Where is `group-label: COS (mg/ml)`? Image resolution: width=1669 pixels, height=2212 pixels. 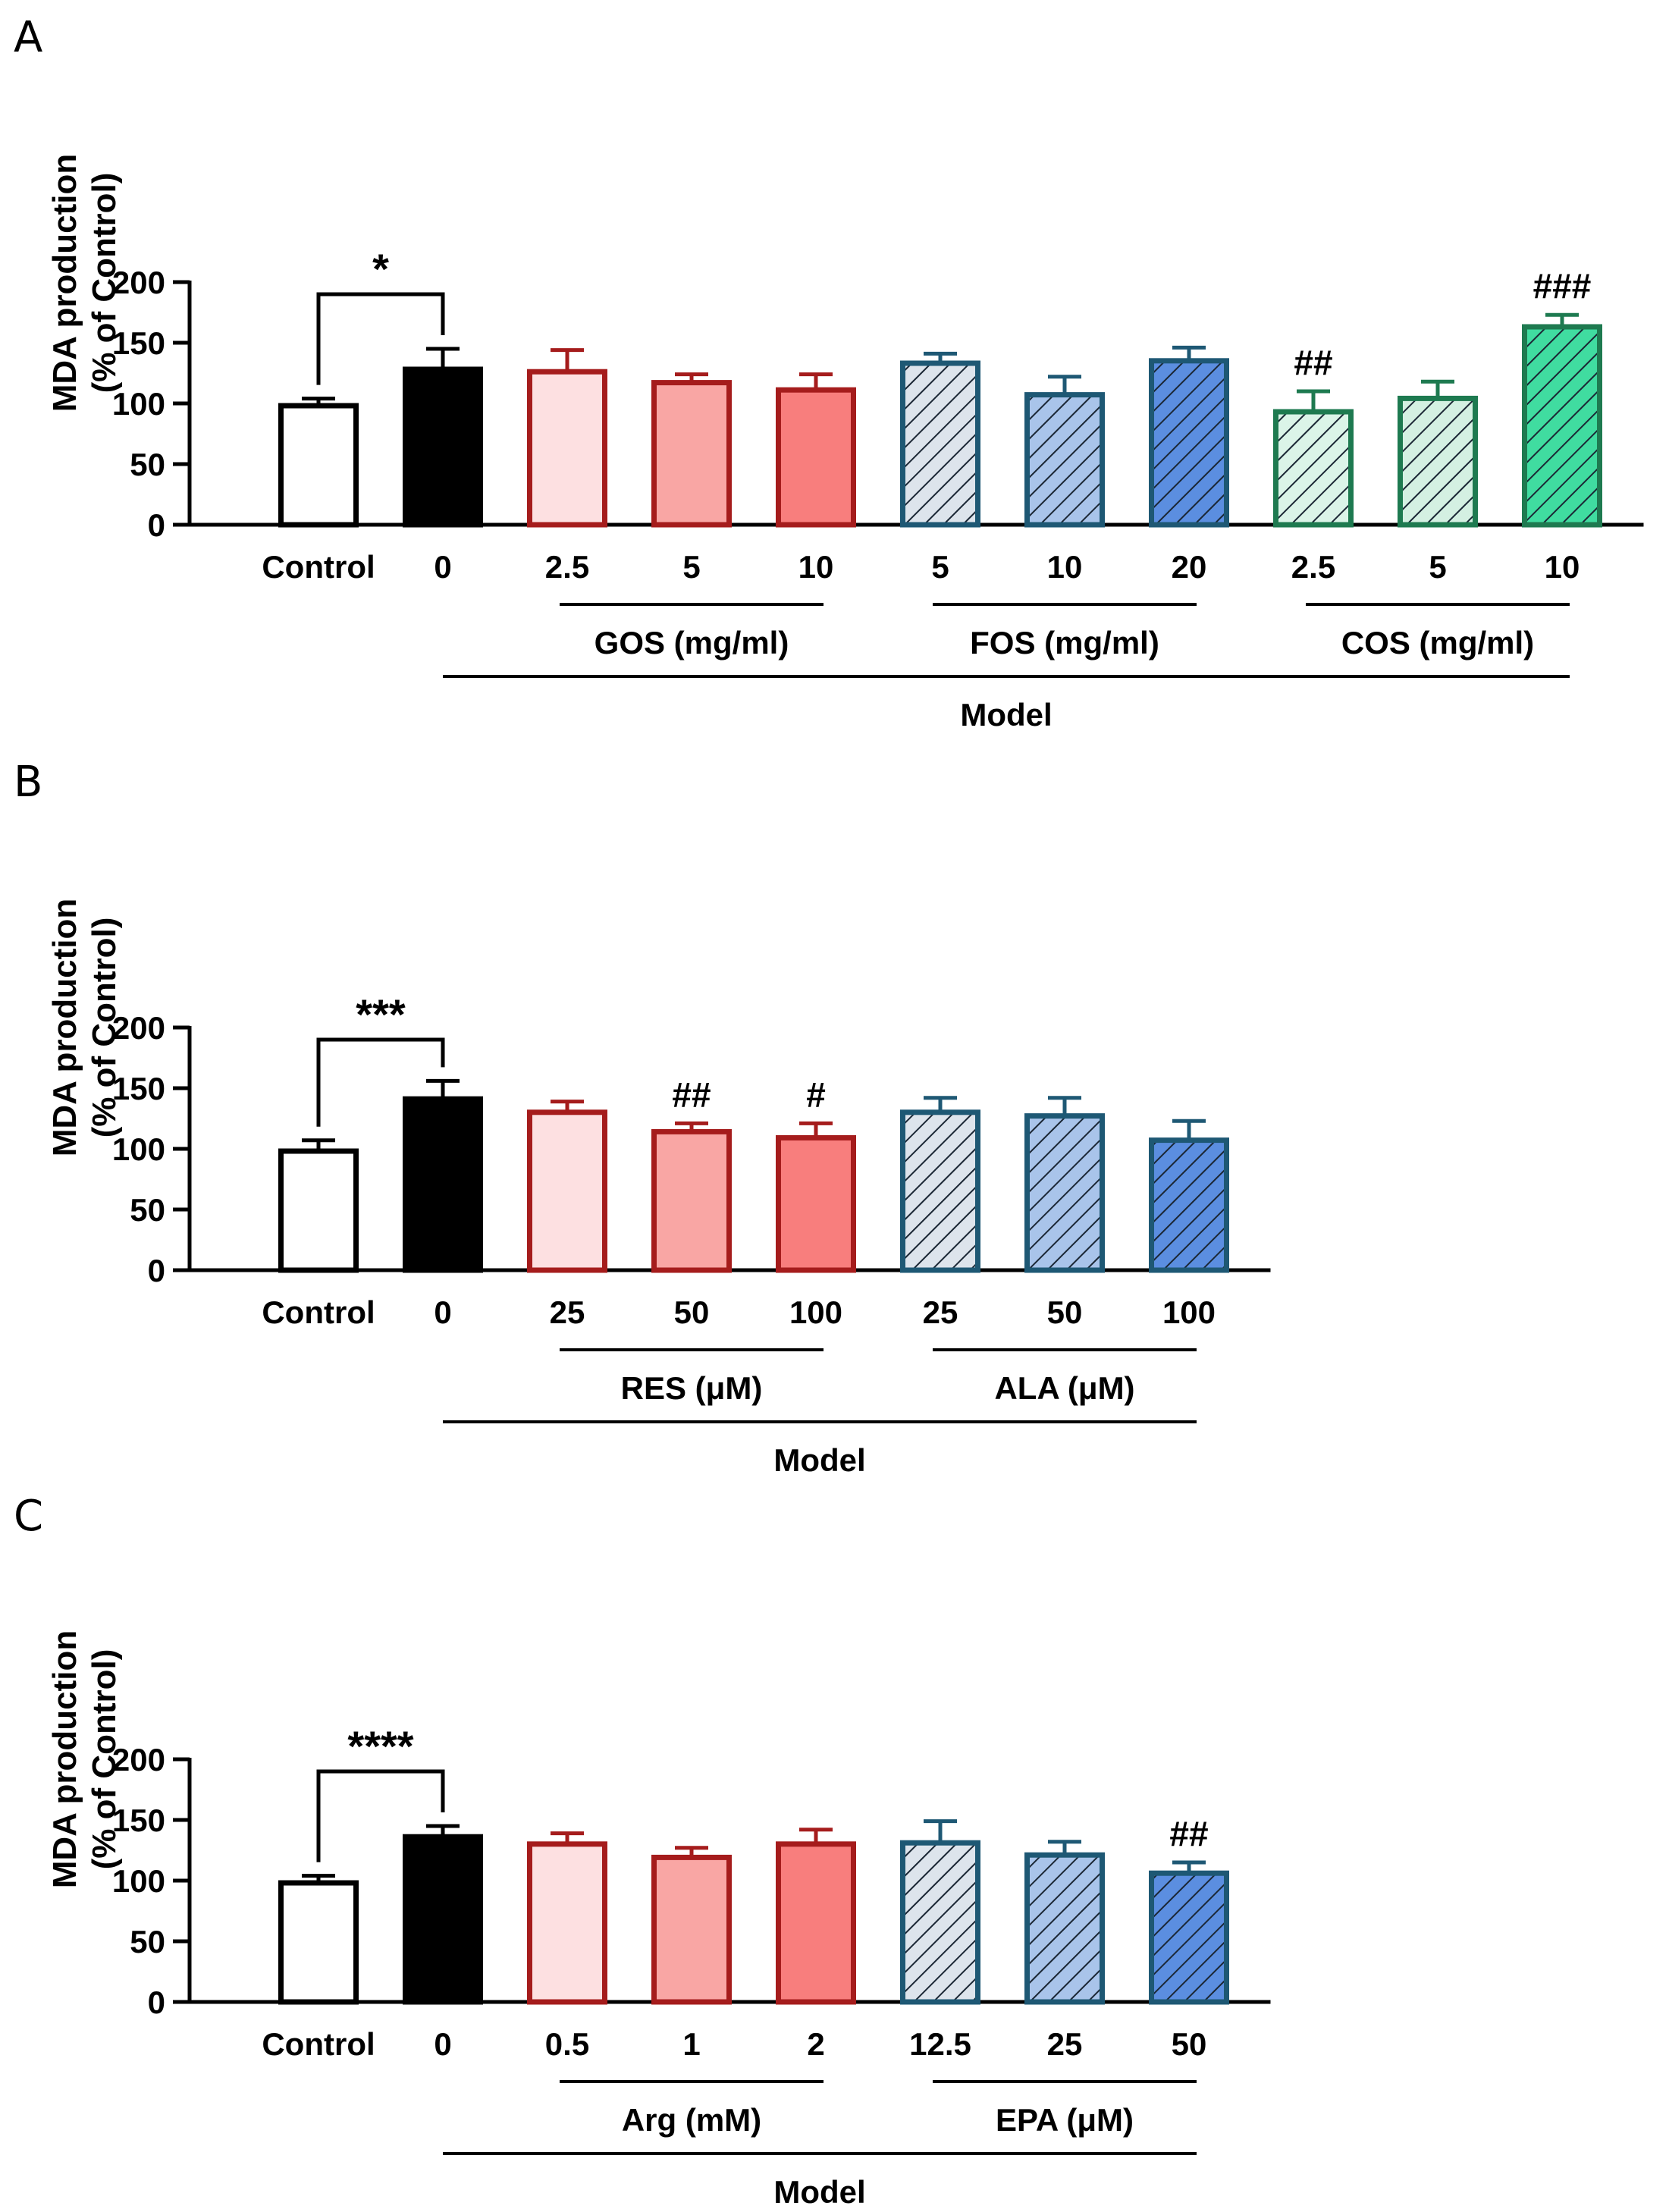
group-label: COS (mg/ml) is located at coordinates (1437, 642).